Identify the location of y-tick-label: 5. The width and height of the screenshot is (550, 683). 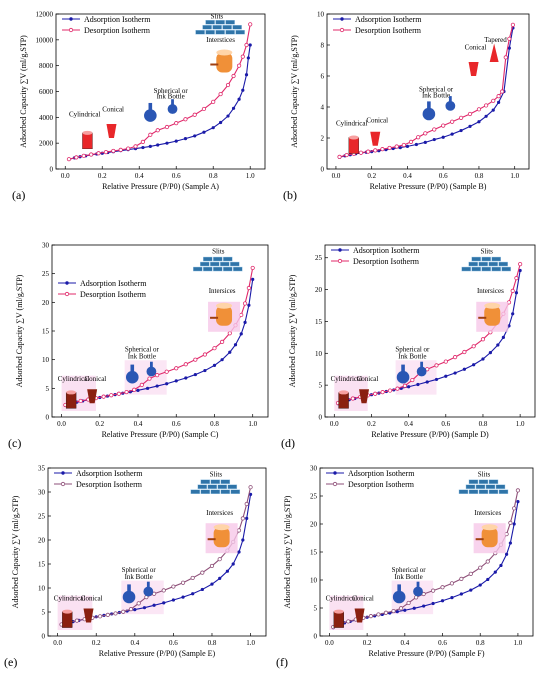
(48, 389).